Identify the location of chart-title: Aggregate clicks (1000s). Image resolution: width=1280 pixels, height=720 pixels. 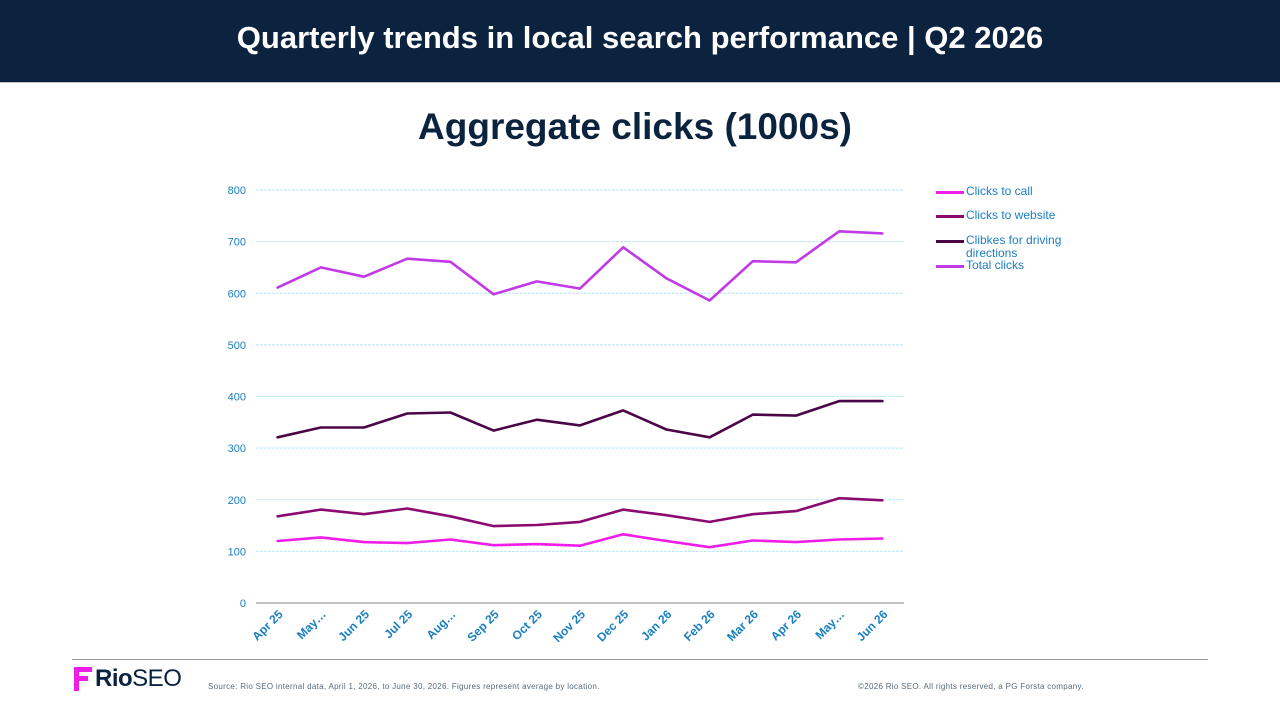
(635, 126).